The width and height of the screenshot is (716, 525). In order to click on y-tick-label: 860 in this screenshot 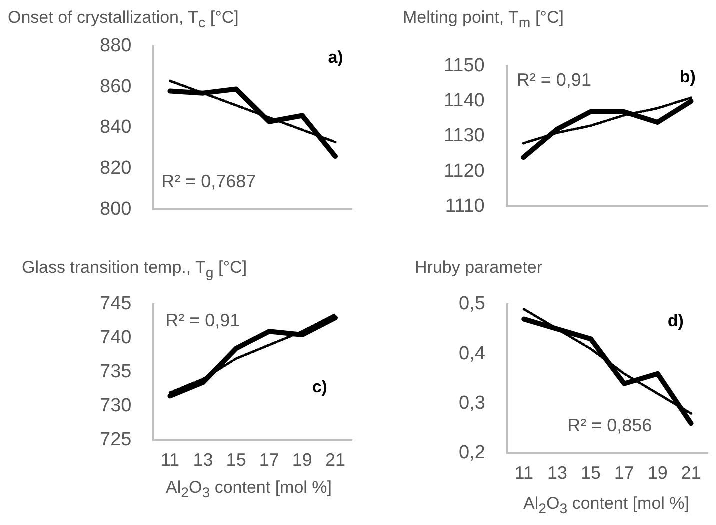, I will do `click(116, 87)`.